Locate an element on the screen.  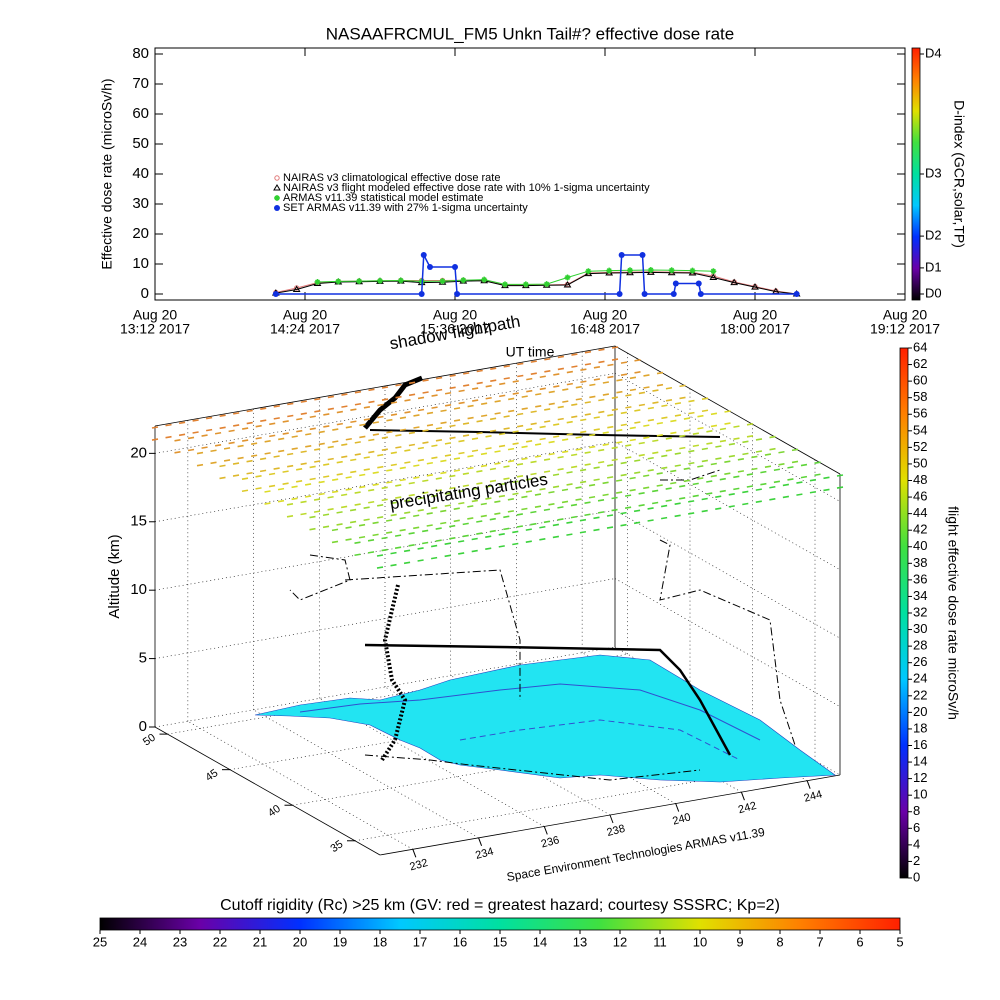
x-tick-label: 16:48 2017 is located at coordinates (605, 329).